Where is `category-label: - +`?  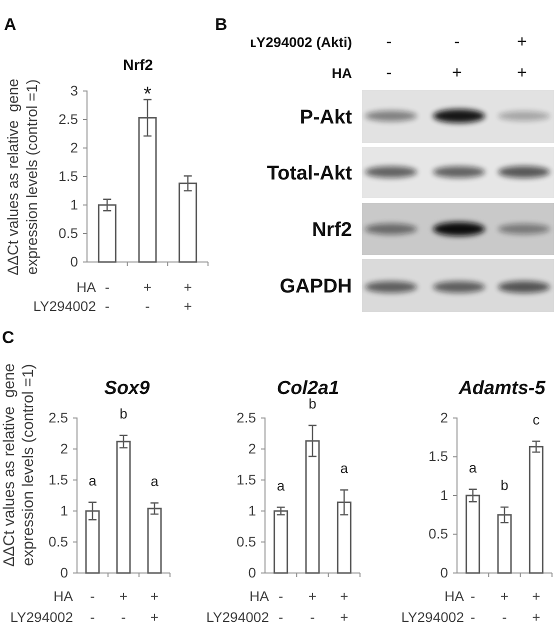
category-label: - + is located at coordinates (457, 57).